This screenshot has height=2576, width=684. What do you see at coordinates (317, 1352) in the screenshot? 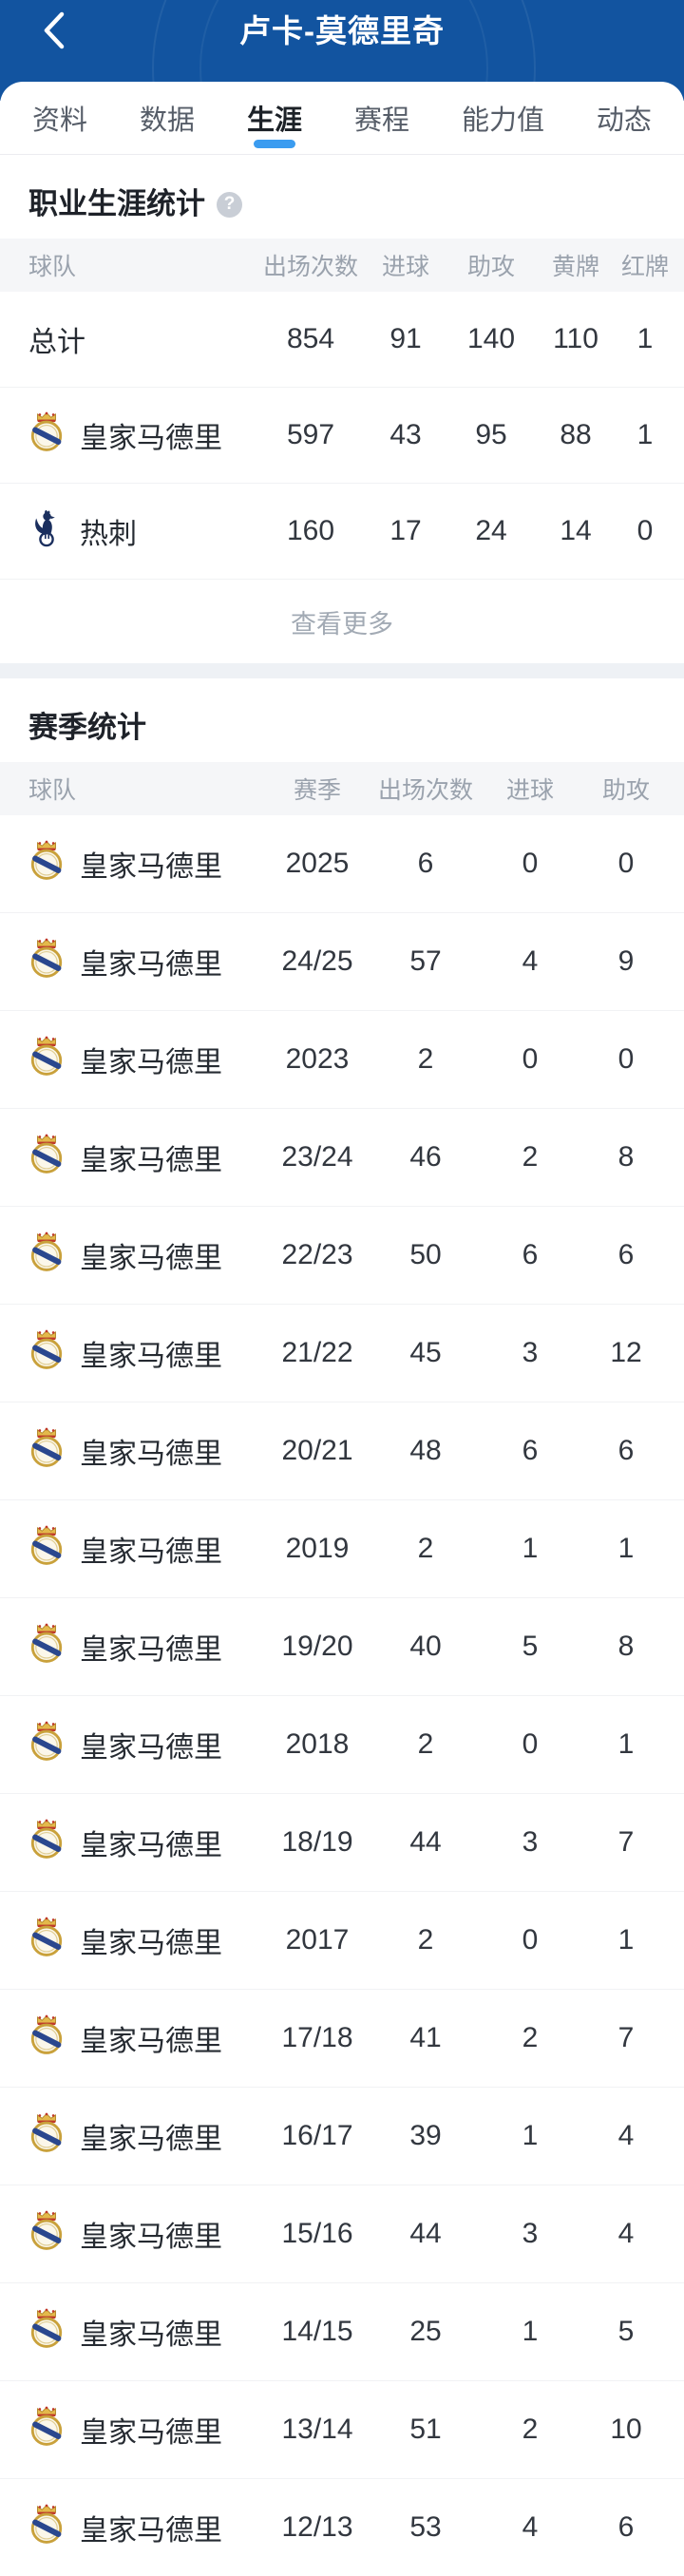
I see `season-label: 21/22` at bounding box center [317, 1352].